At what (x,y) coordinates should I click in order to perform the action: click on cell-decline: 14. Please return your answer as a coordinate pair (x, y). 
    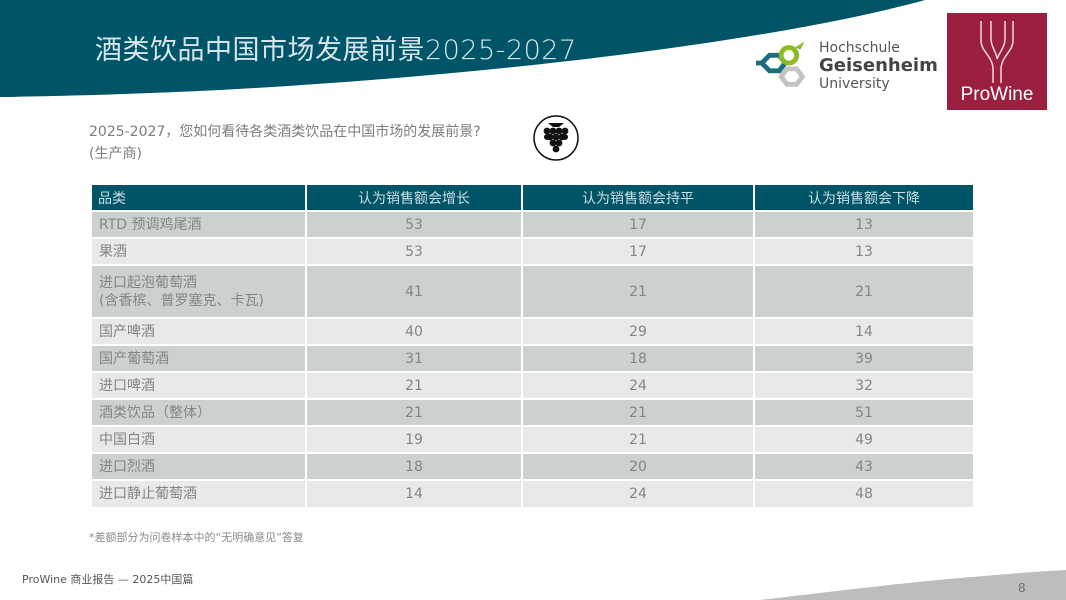
    Looking at the image, I should click on (863, 331).